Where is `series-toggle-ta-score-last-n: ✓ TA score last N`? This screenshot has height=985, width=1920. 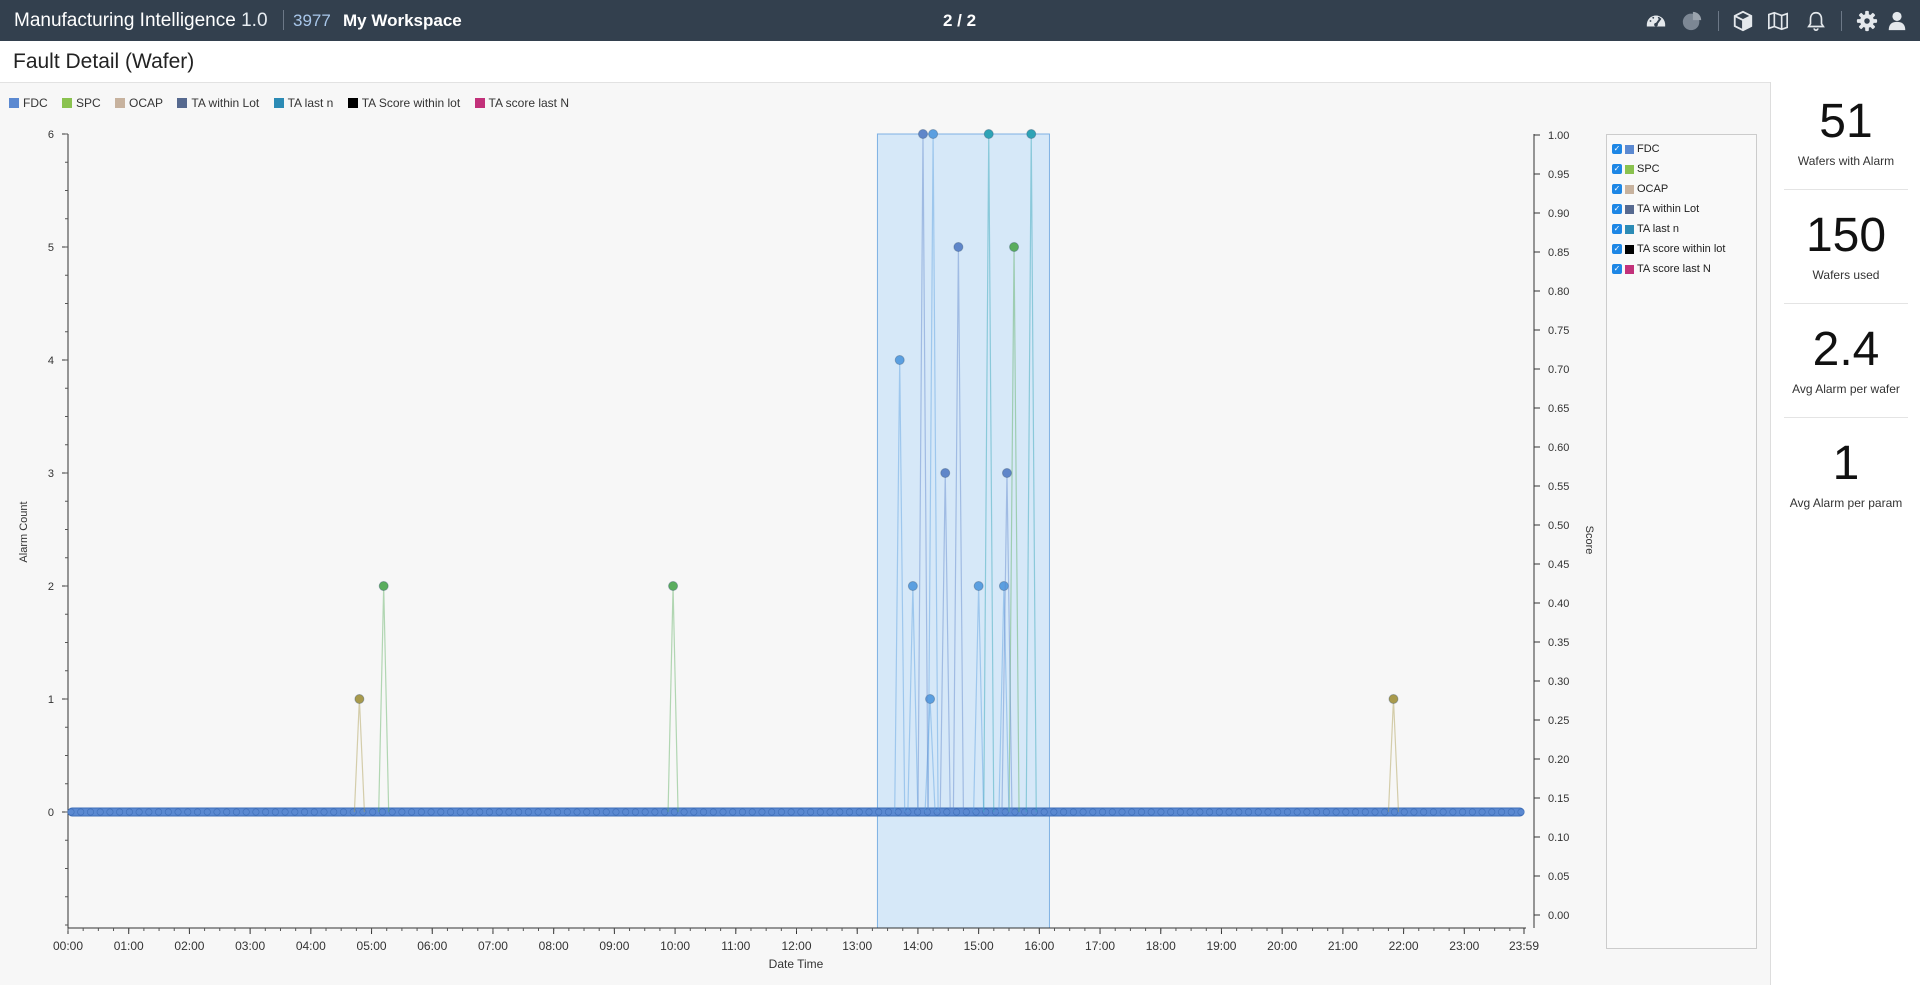
series-toggle-ta-score-last-n: ✓ TA score last N is located at coordinates (1661, 271).